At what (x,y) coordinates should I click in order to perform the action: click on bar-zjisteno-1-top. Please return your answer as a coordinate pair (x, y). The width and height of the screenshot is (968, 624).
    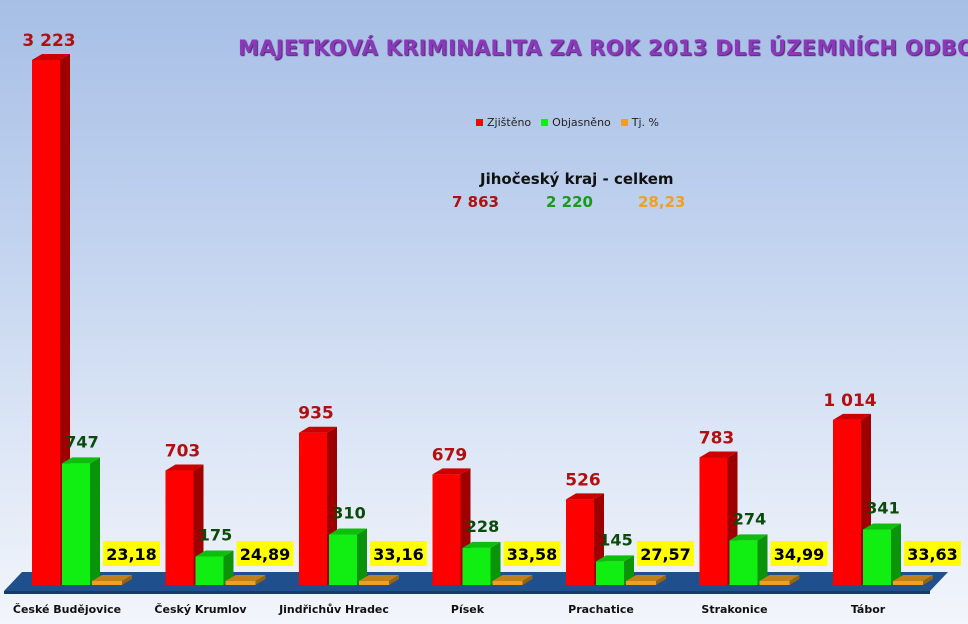
    Looking at the image, I should click on (184, 467).